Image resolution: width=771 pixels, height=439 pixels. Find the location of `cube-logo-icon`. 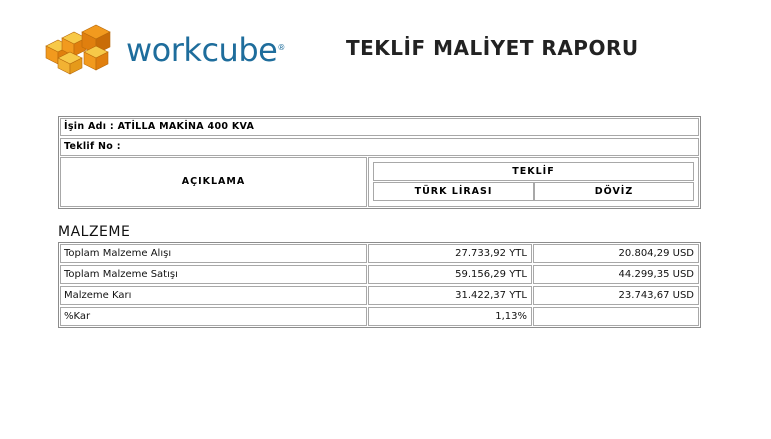

cube-logo-icon is located at coordinates (78, 49).